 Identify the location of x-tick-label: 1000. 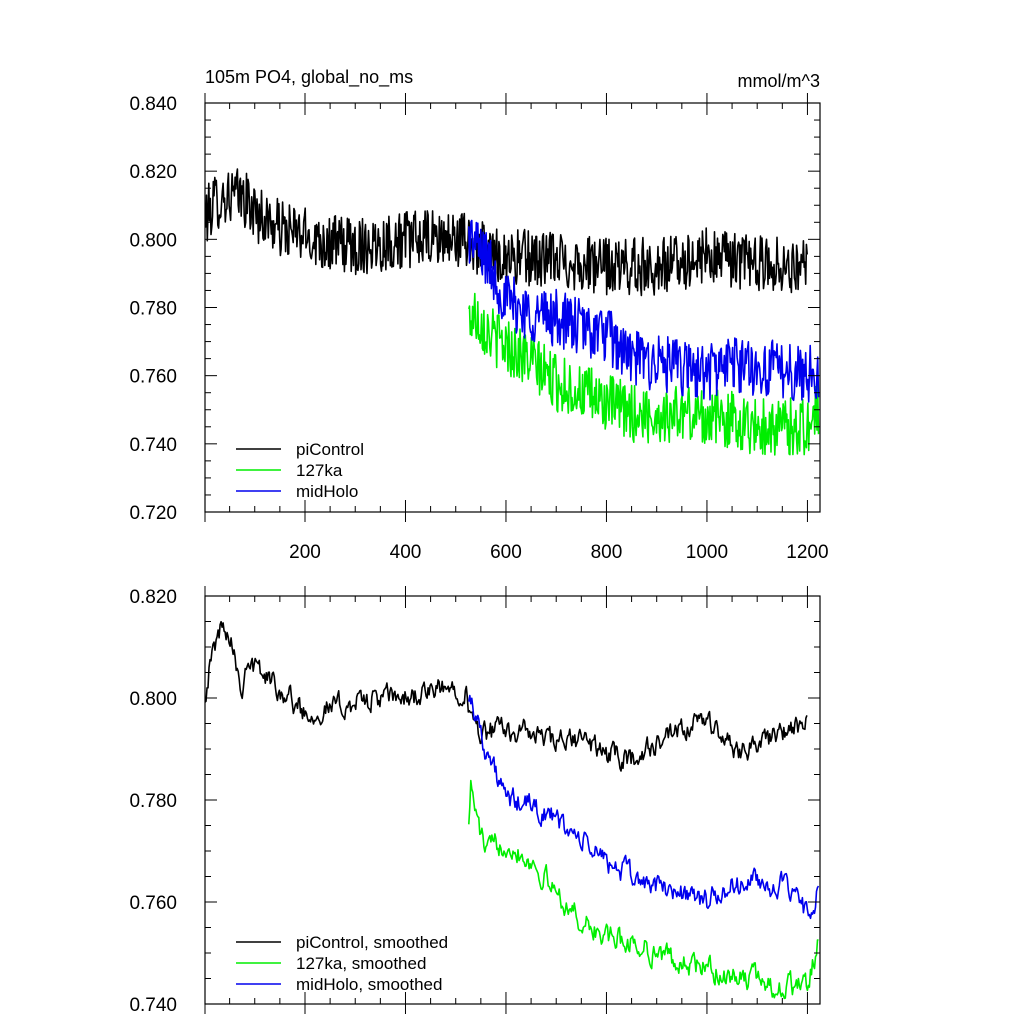
(707, 552).